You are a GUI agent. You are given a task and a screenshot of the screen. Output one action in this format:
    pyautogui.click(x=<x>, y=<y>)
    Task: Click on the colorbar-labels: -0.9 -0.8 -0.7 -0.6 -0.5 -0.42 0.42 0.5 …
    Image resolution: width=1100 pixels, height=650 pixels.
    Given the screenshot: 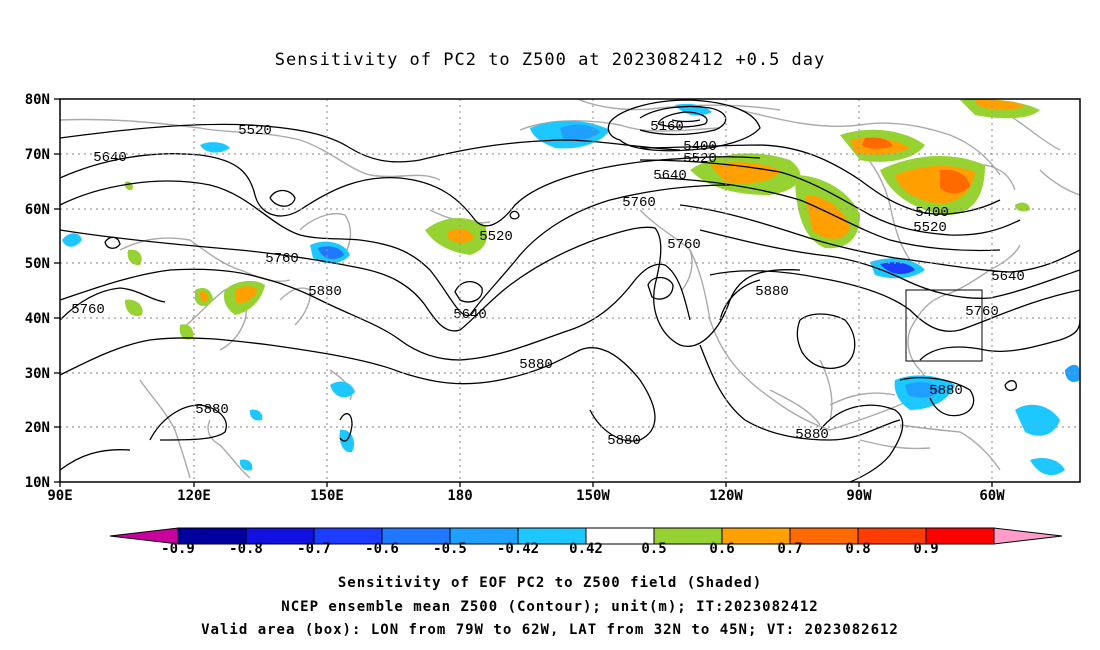 What is the action you would take?
    pyautogui.click(x=550, y=551)
    